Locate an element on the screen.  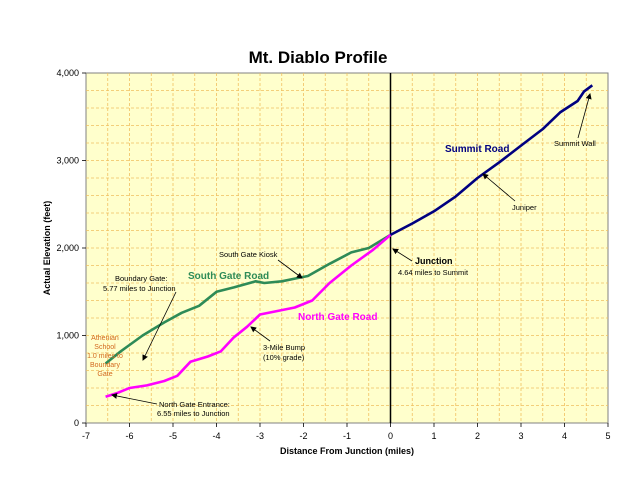
athenian-annotation-3: 1.0 miles to is located at coordinates (105, 356).